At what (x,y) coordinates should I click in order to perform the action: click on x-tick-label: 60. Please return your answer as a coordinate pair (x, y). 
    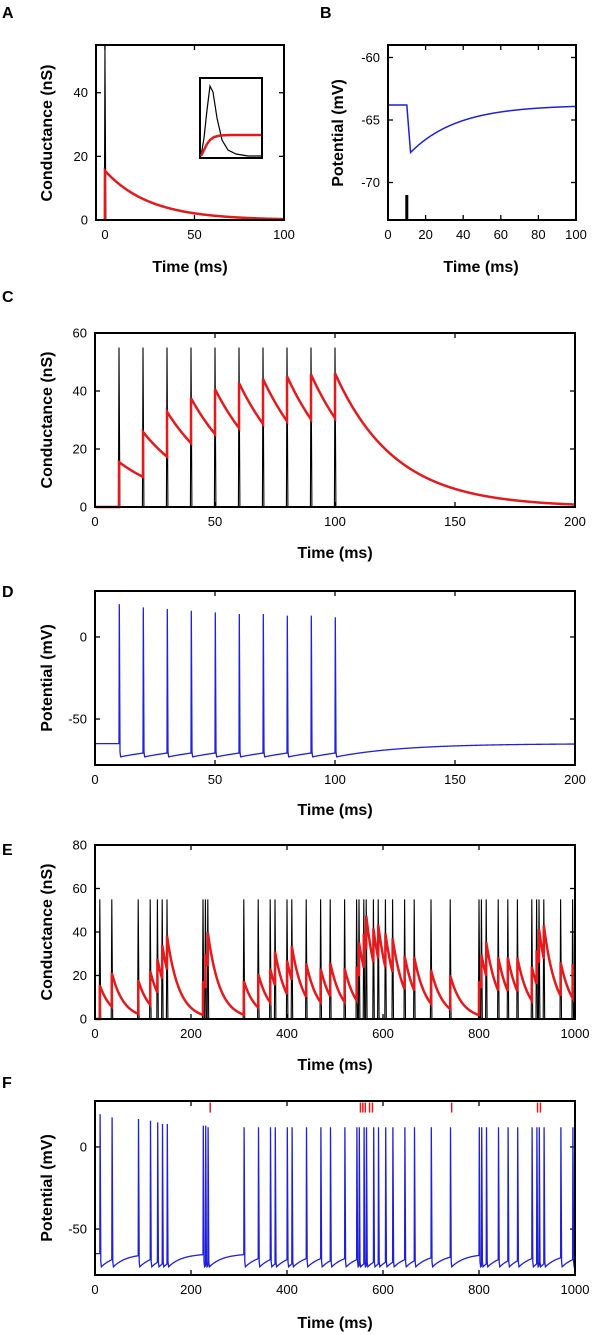
    Looking at the image, I should click on (501, 234).